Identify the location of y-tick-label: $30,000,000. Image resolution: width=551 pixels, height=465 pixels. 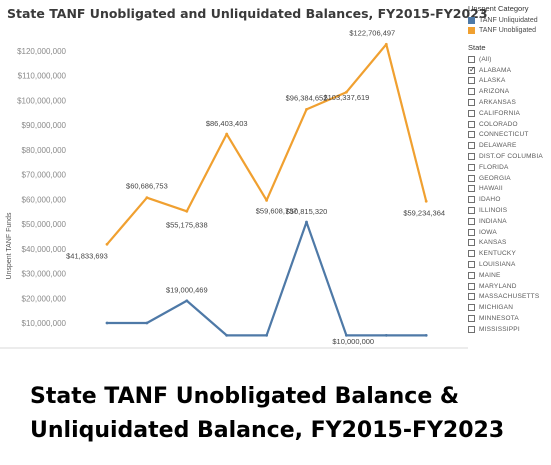
(44, 274).